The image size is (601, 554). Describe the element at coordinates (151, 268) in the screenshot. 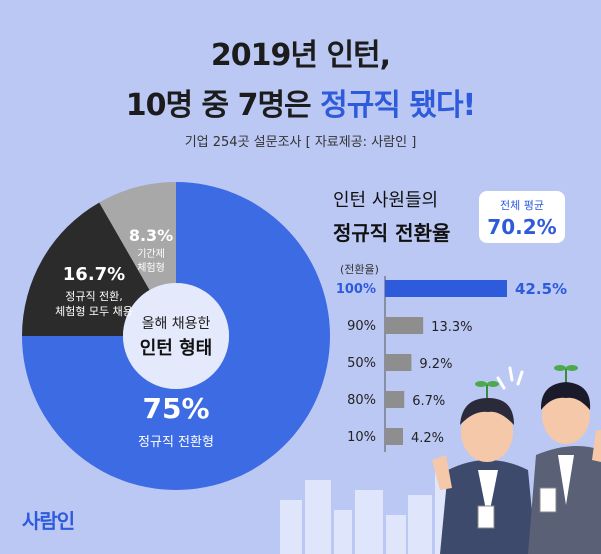

I see `slice-label-name-2-line2: 체험형` at that location.